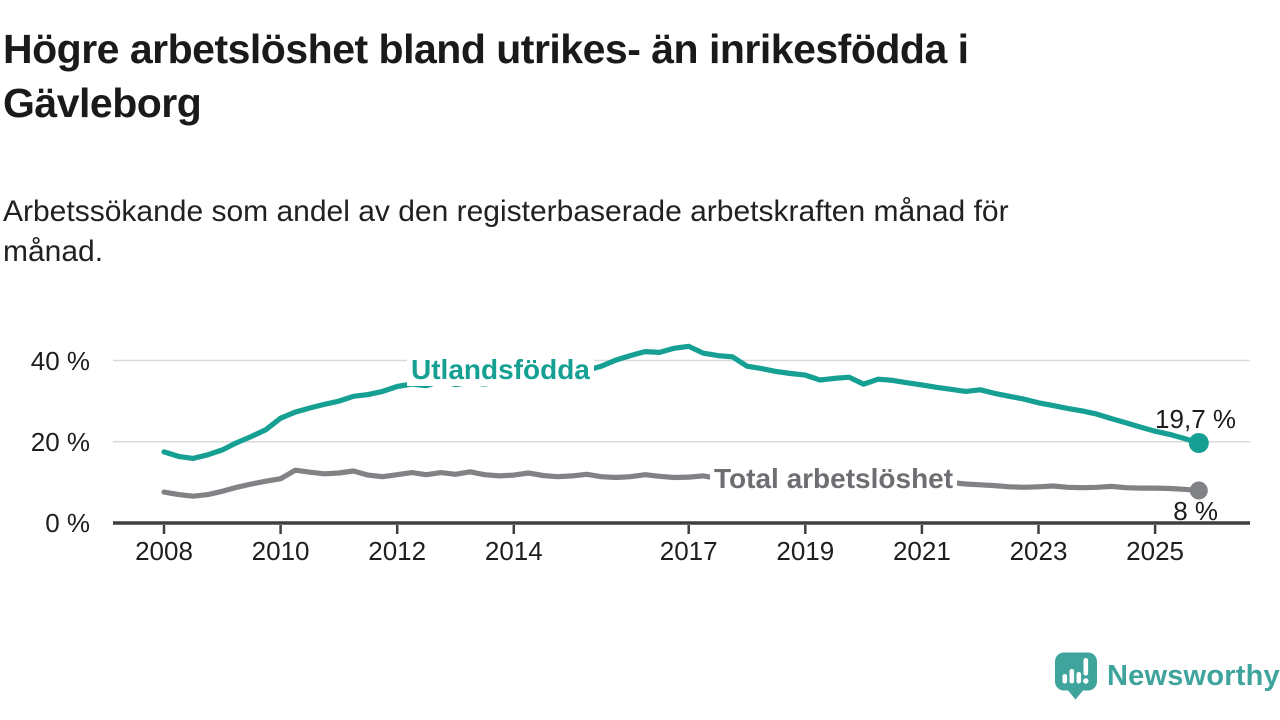 This screenshot has height=720, width=1280. Describe the element at coordinates (500, 370) in the screenshot. I see `series-label-utlandsfodda: Utlandsfödda` at that location.